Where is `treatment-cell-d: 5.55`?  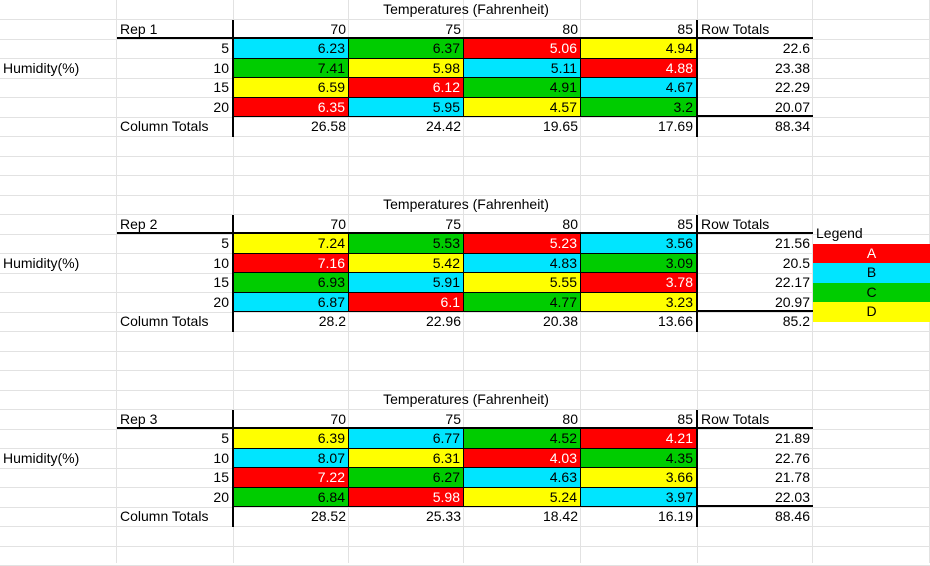 treatment-cell-d: 5.55 is located at coordinates (522, 283).